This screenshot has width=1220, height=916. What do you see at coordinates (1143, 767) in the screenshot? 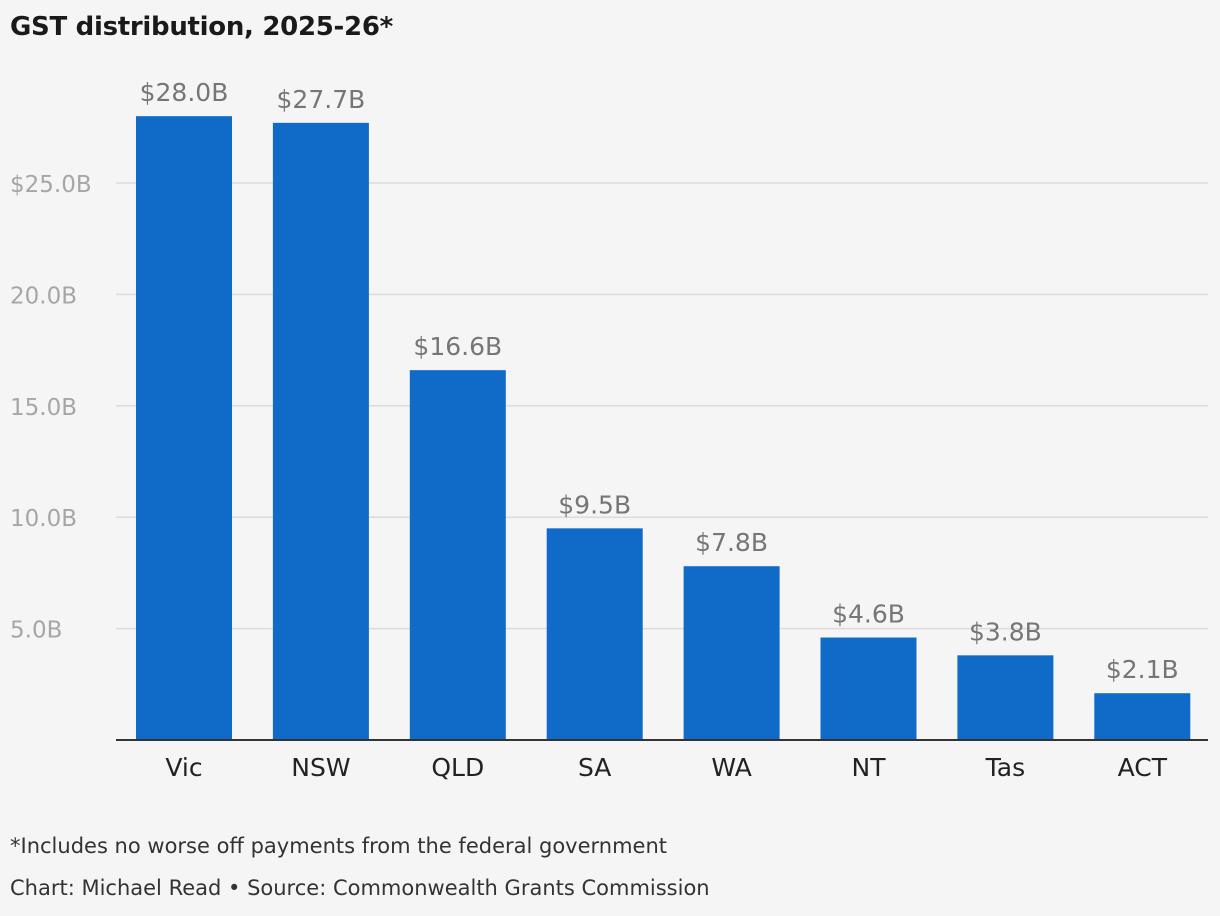
I see `x-tick-label: ACT` at bounding box center [1143, 767].